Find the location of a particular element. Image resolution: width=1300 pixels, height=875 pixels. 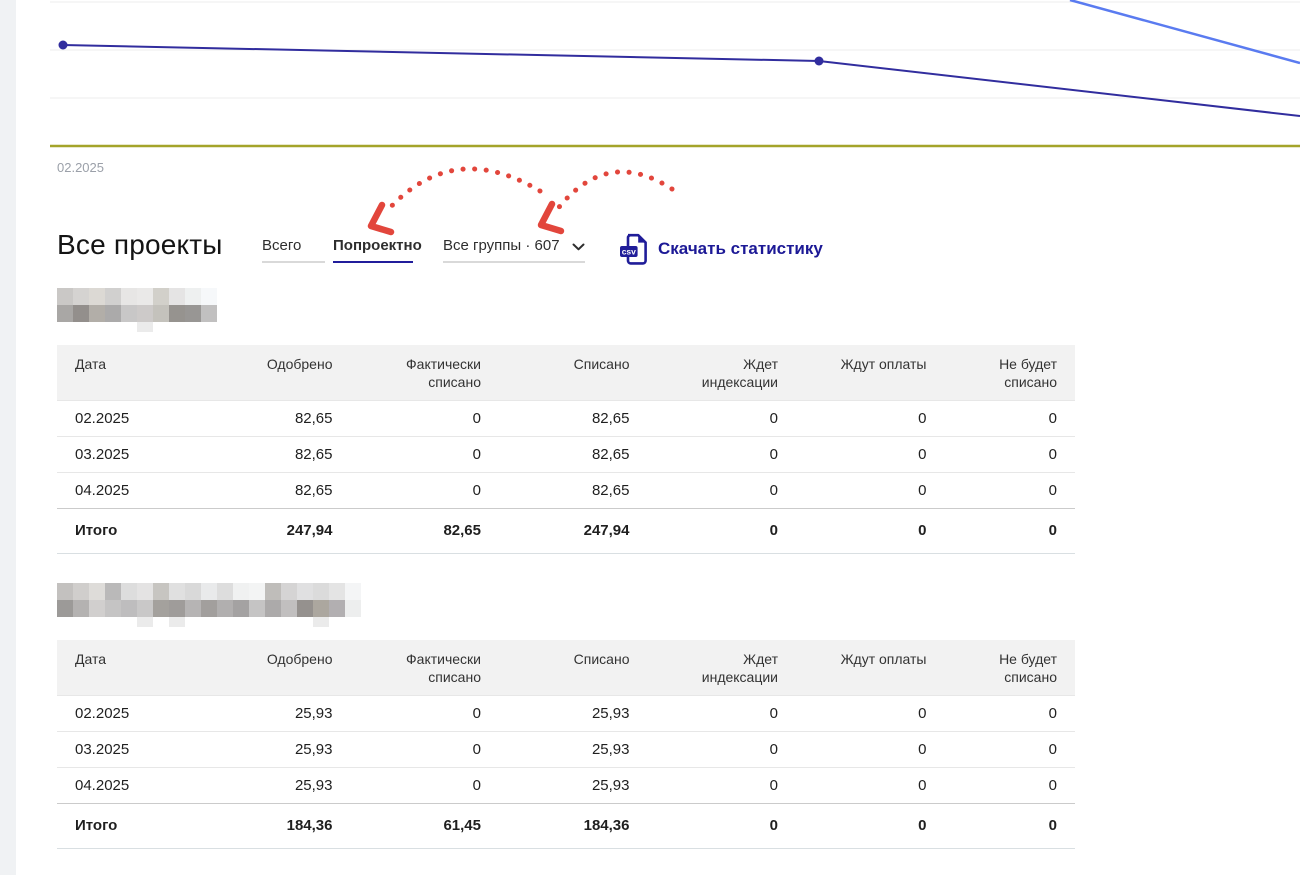

group-filter-label: Все группы · 607 is located at coordinates (501, 245).